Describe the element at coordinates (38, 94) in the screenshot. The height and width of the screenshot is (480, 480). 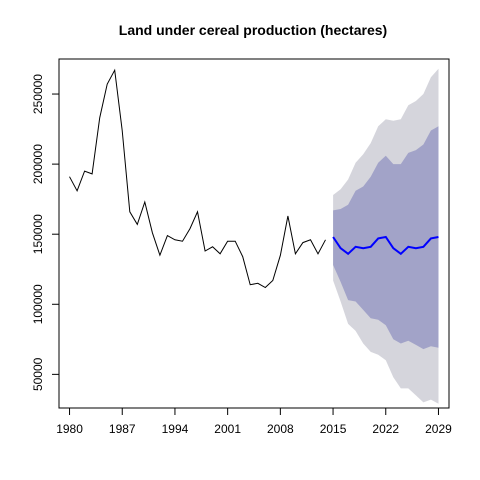
I see `y-tick-label: 250000` at that location.